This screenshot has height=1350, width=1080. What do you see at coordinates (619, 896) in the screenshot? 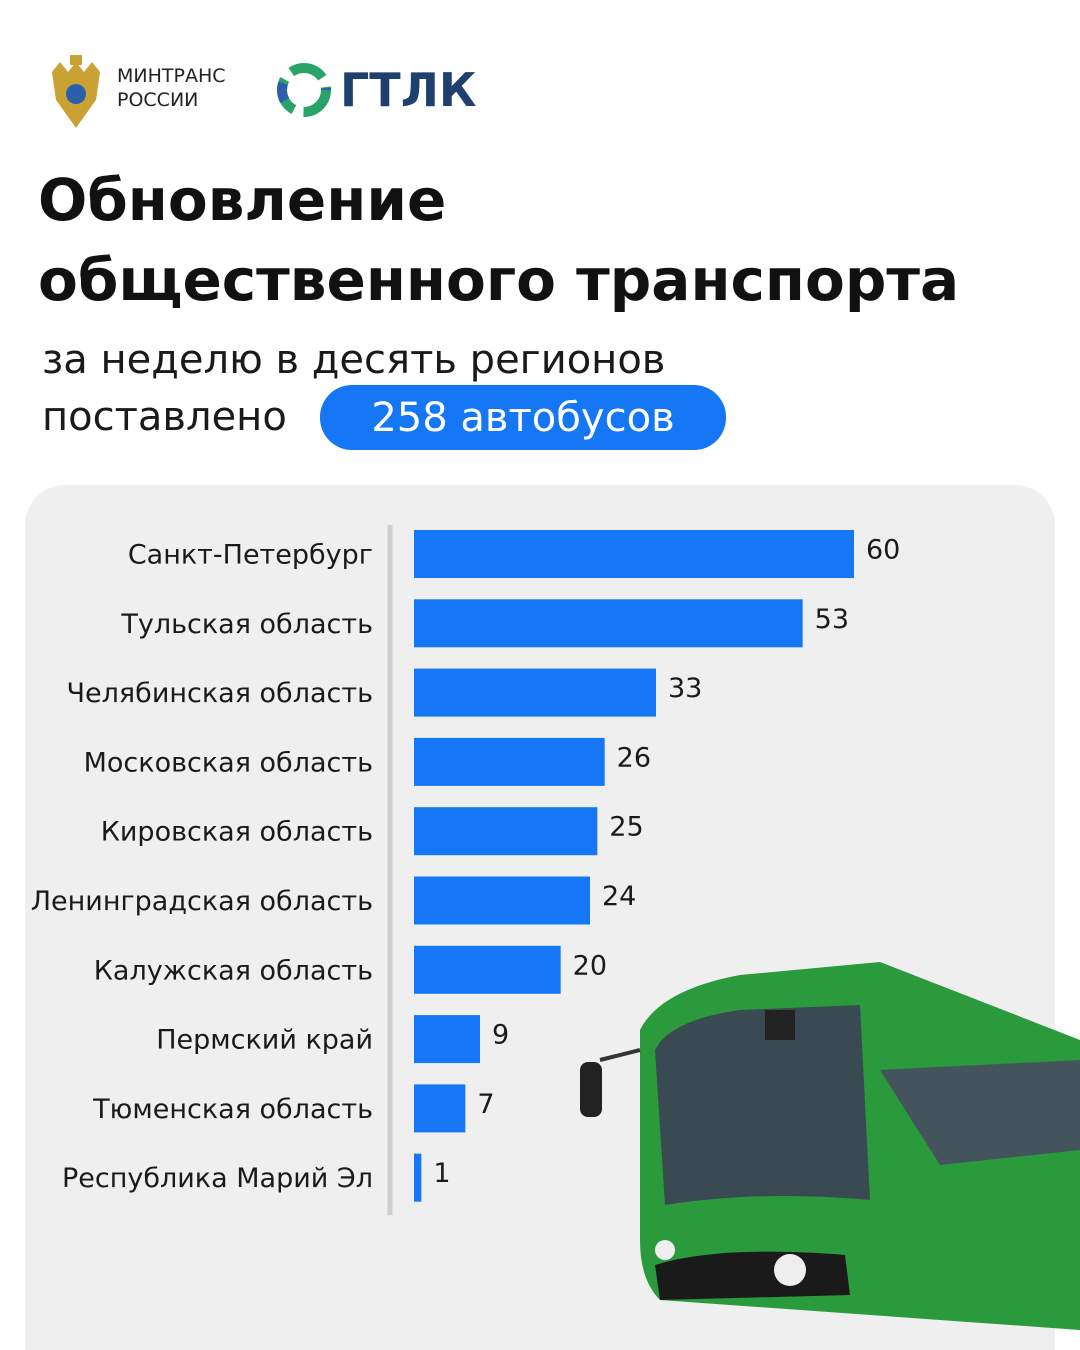
I see `value-label: 24` at bounding box center [619, 896].